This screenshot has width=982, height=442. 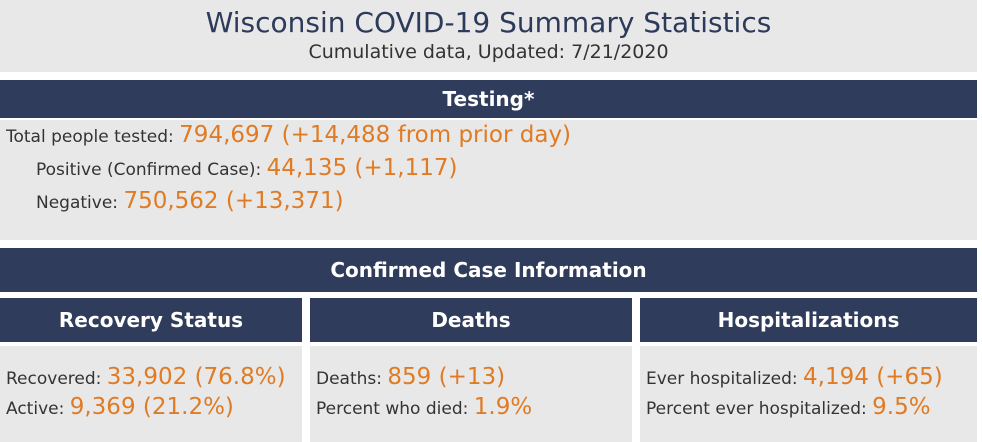 I want to click on stat-label: Ever hospitalized:, so click(x=722, y=379).